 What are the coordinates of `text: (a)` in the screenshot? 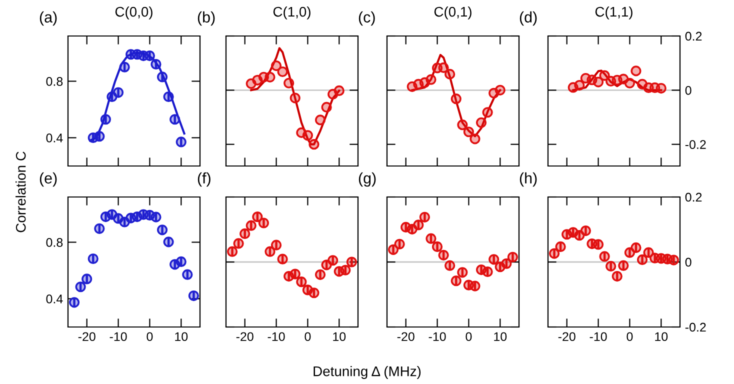 It's located at (48, 18).